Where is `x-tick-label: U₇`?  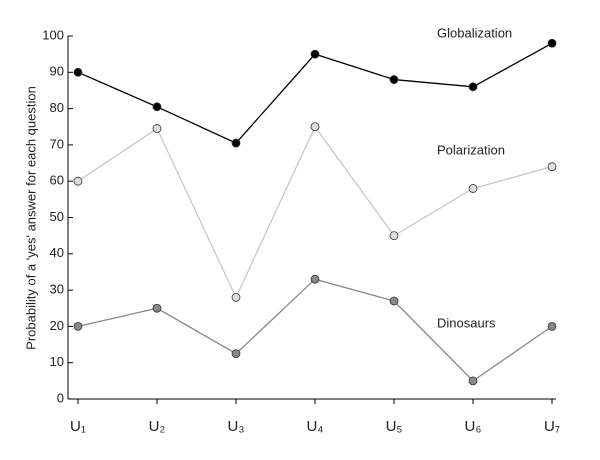 x-tick-label: U₇ is located at coordinates (552, 426).